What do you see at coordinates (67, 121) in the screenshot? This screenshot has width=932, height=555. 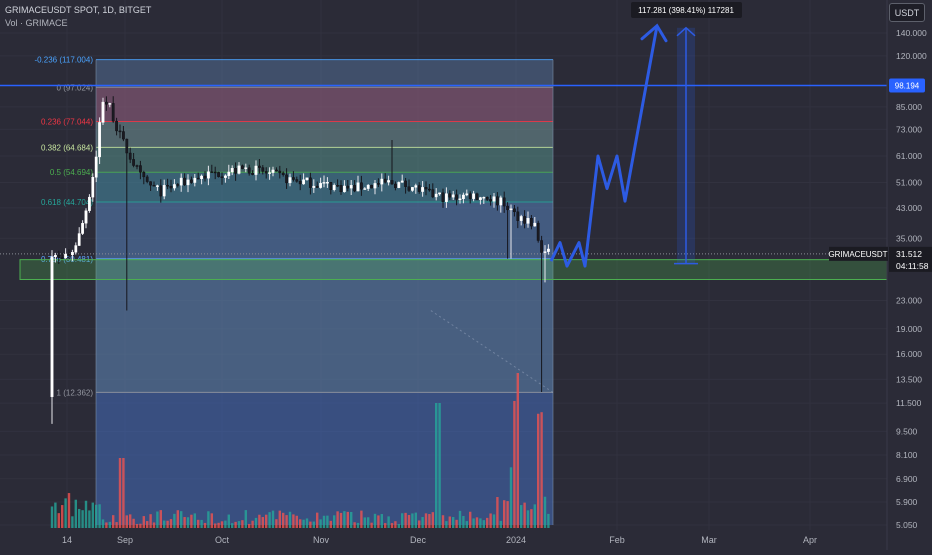 I see `fib-level-label: 0.236 (77.044)` at bounding box center [67, 121].